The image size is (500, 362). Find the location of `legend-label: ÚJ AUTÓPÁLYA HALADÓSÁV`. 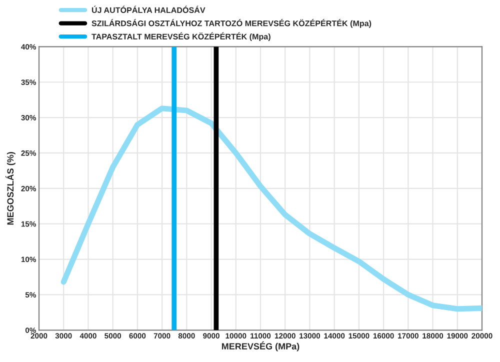

legend-label: ÚJ AUTÓPÁLYA HALADÓSÁV is located at coordinates (149, 9).